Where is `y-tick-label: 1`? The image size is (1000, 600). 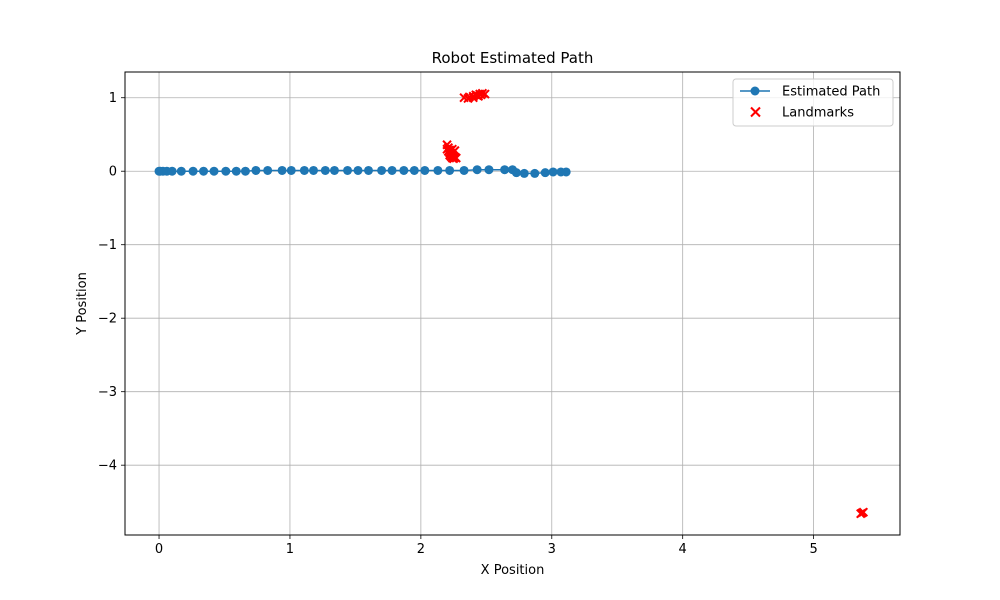
y-tick-label: 1 is located at coordinates (113, 98).